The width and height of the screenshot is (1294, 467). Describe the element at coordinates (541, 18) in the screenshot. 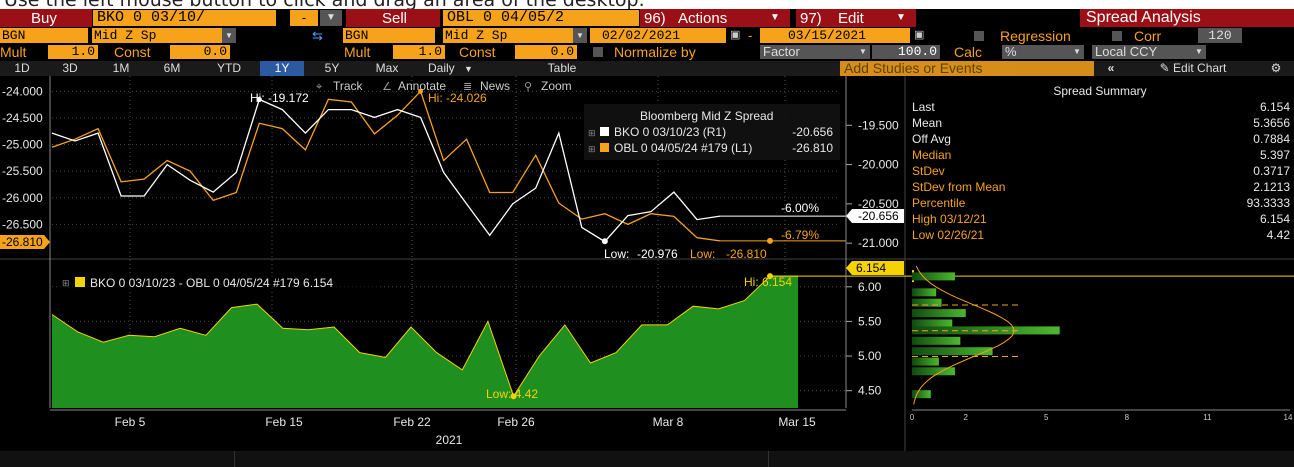

I see `sell-security-field: OBL 0 04/05/2` at that location.